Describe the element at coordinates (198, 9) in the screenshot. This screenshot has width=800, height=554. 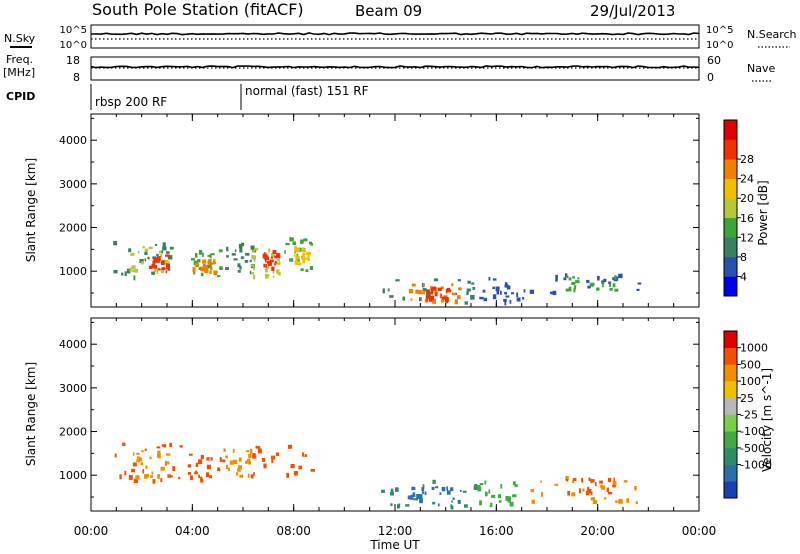
I see `station-title: South Pole Station (fitACF)` at that location.